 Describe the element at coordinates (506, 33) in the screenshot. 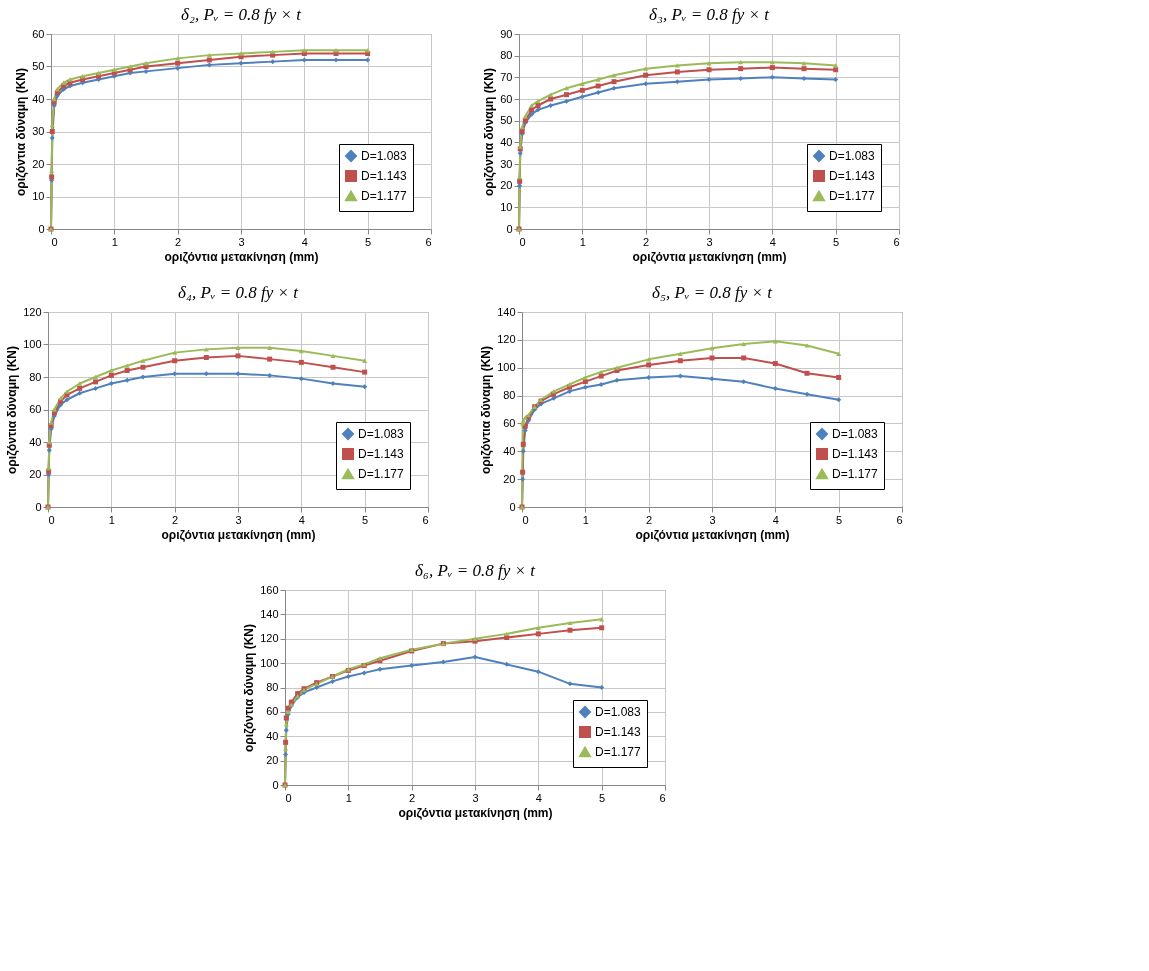

I see `y-tick-label: 90` at that location.